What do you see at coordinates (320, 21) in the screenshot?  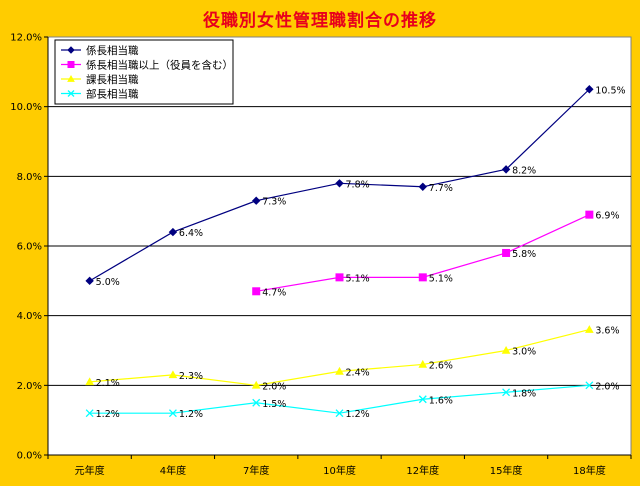 I see `chart-title: 役職別女性管理職割合の推移` at bounding box center [320, 21].